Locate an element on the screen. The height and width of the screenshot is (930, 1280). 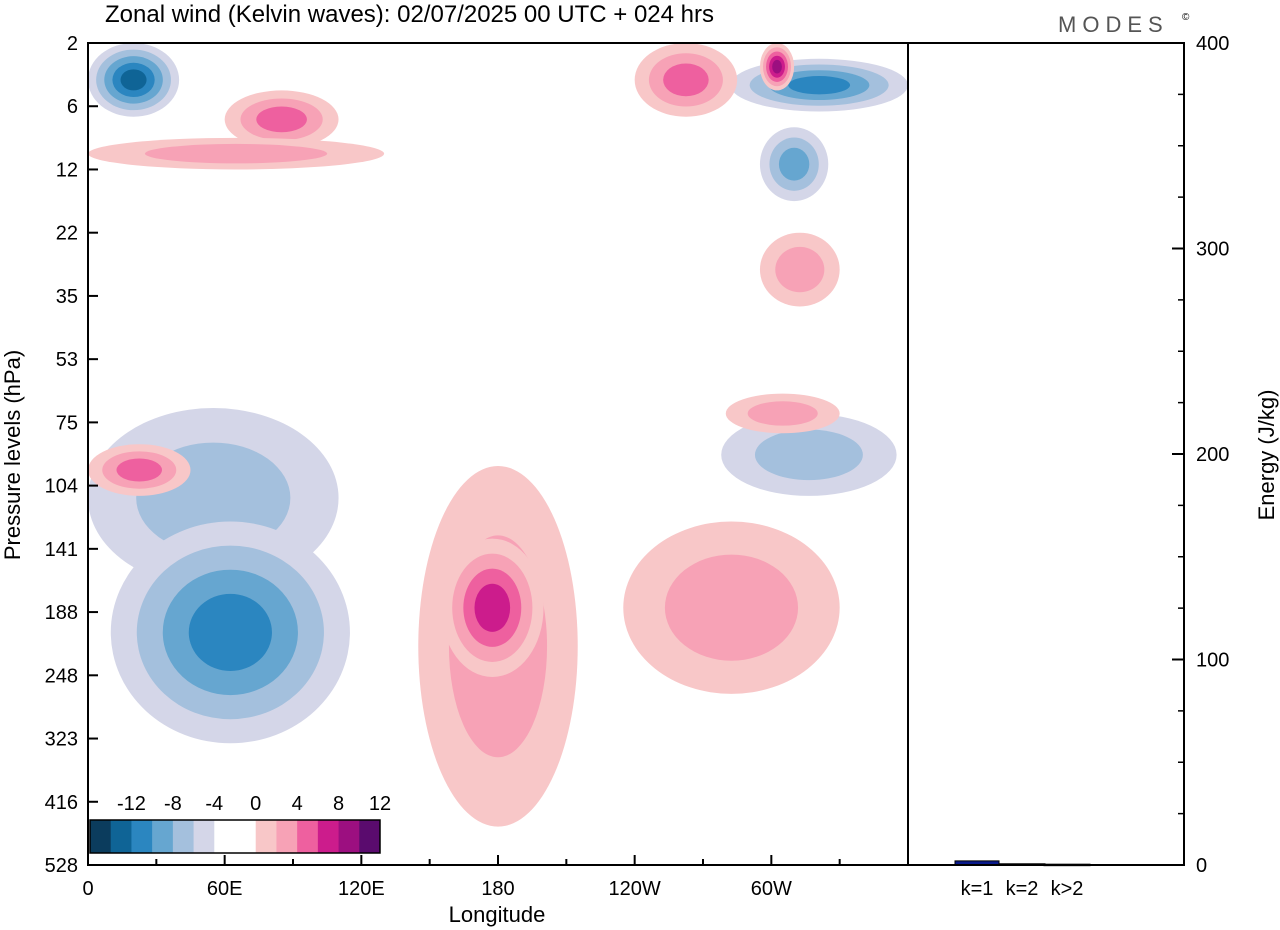
energy-tick-label: 300 is located at coordinates (1212, 250).